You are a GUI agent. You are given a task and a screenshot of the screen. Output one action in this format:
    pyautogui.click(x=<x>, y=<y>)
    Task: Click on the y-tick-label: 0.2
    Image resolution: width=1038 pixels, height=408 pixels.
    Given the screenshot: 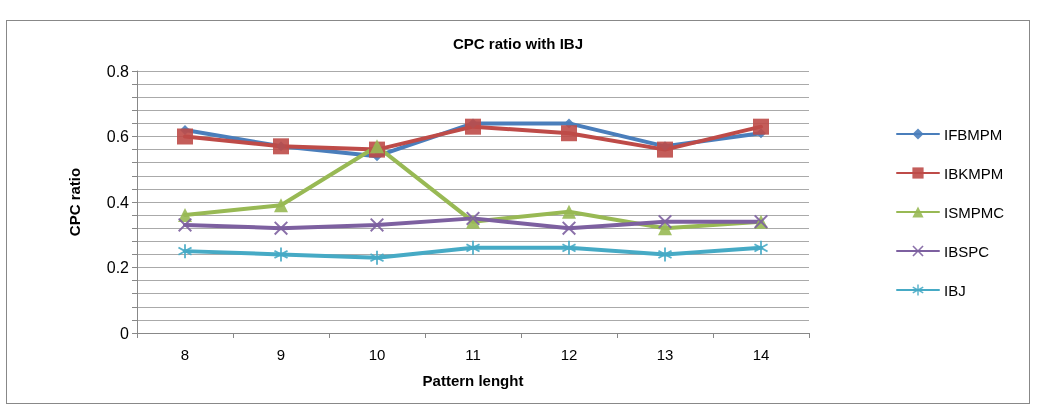 What is the action you would take?
    pyautogui.click(x=118, y=267)
    